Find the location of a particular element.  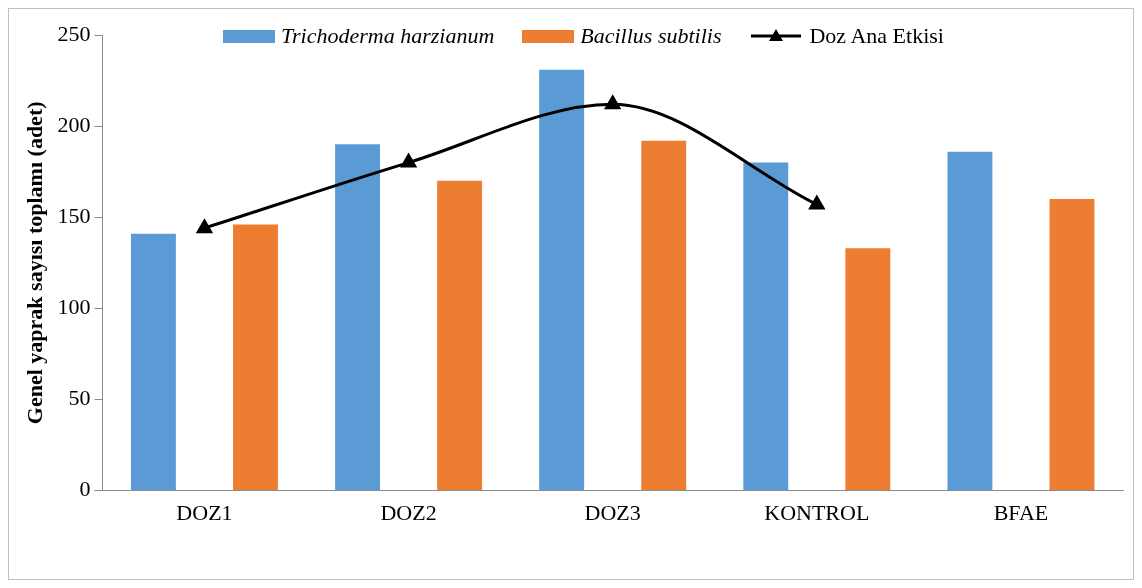

x-tick-label: DOZ2 is located at coordinates (408, 512).